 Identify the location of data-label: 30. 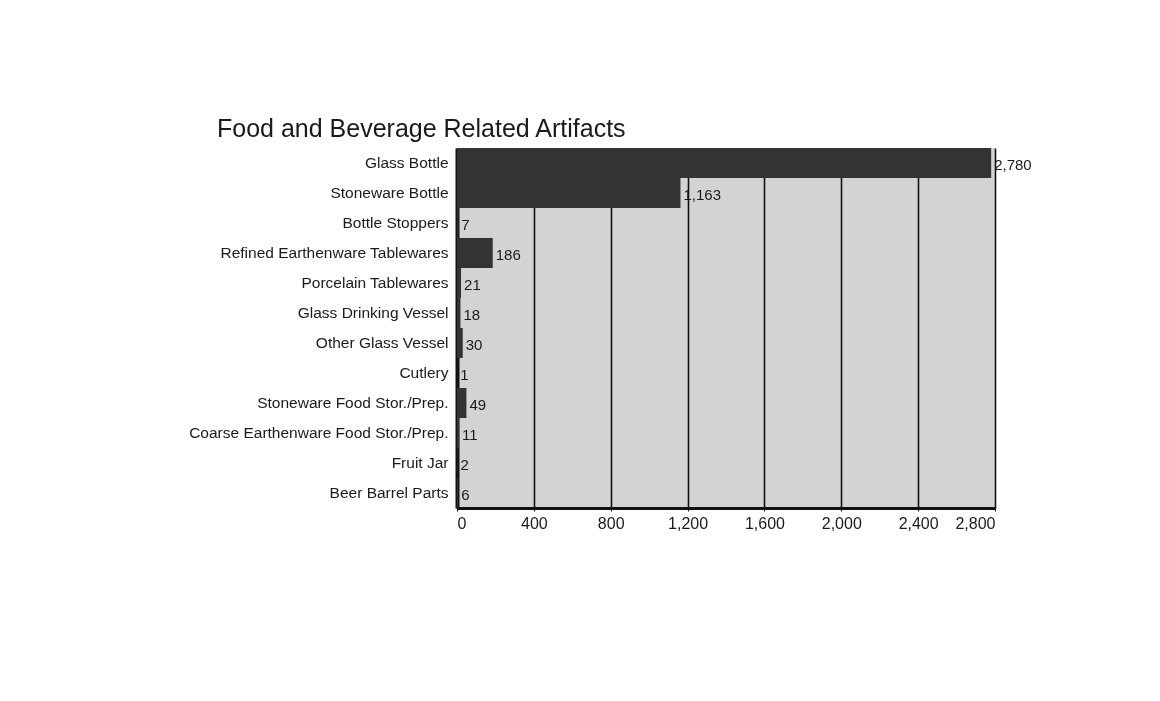
(474, 344).